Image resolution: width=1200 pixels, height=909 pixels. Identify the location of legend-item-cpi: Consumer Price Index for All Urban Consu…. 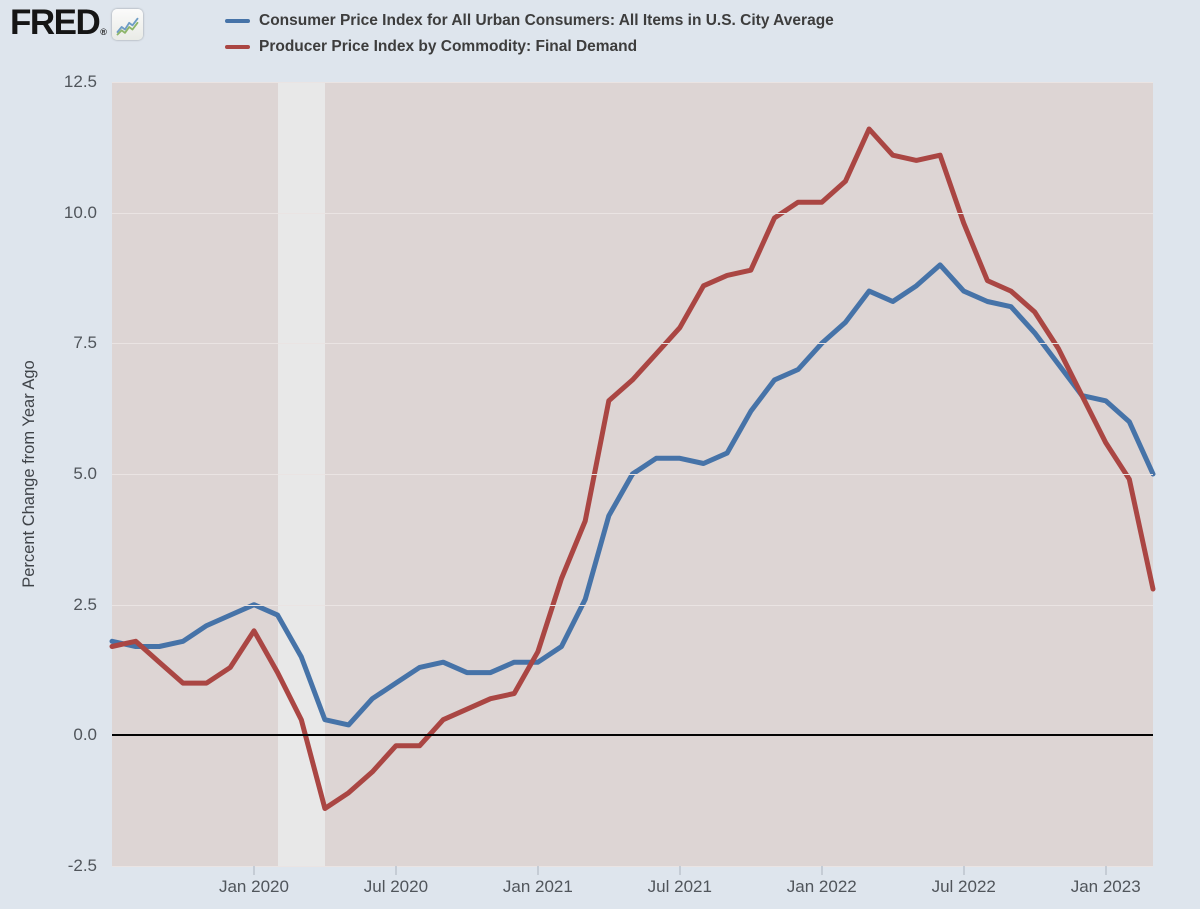
(529, 21).